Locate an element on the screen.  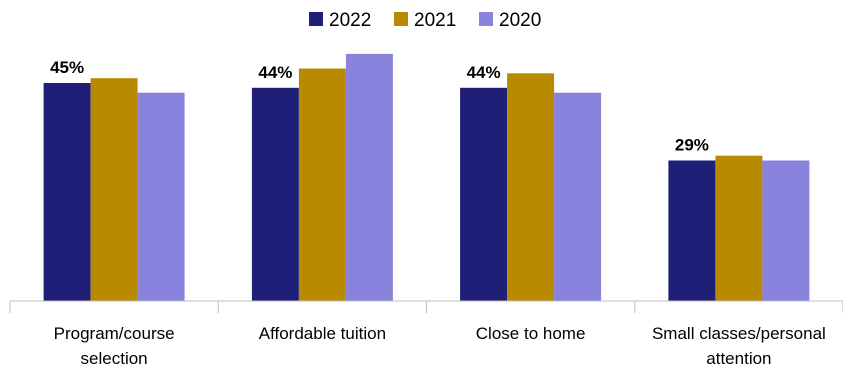
category-label-line: Close to home is located at coordinates (531, 333).